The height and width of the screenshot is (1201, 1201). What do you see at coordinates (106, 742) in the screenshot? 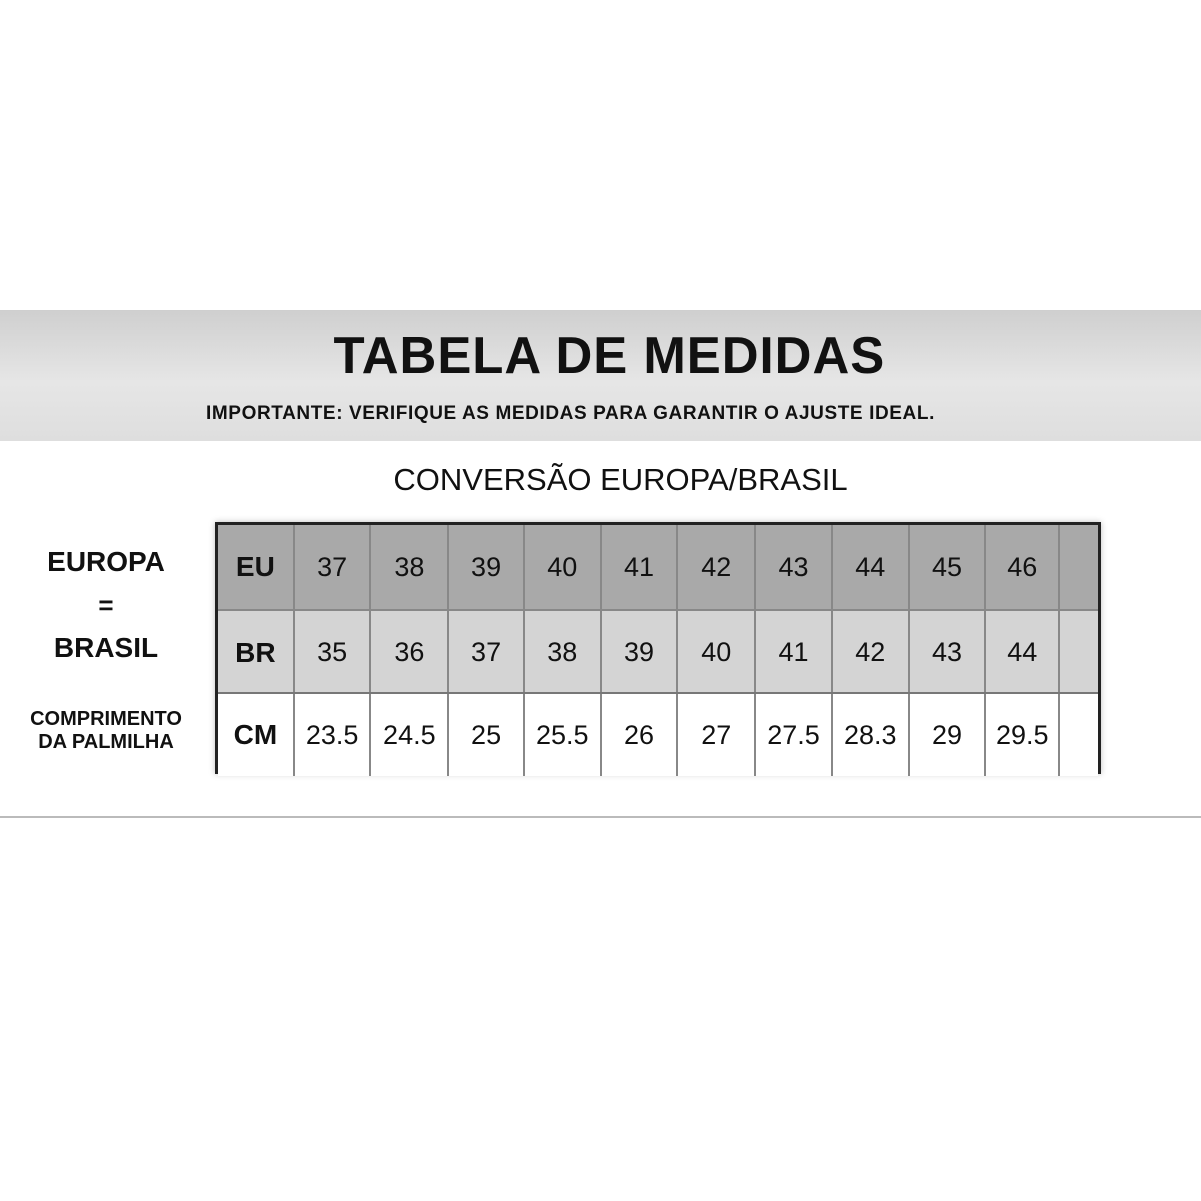
I see `label-comprimento-line2: DA PALMILHA` at bounding box center [106, 742].